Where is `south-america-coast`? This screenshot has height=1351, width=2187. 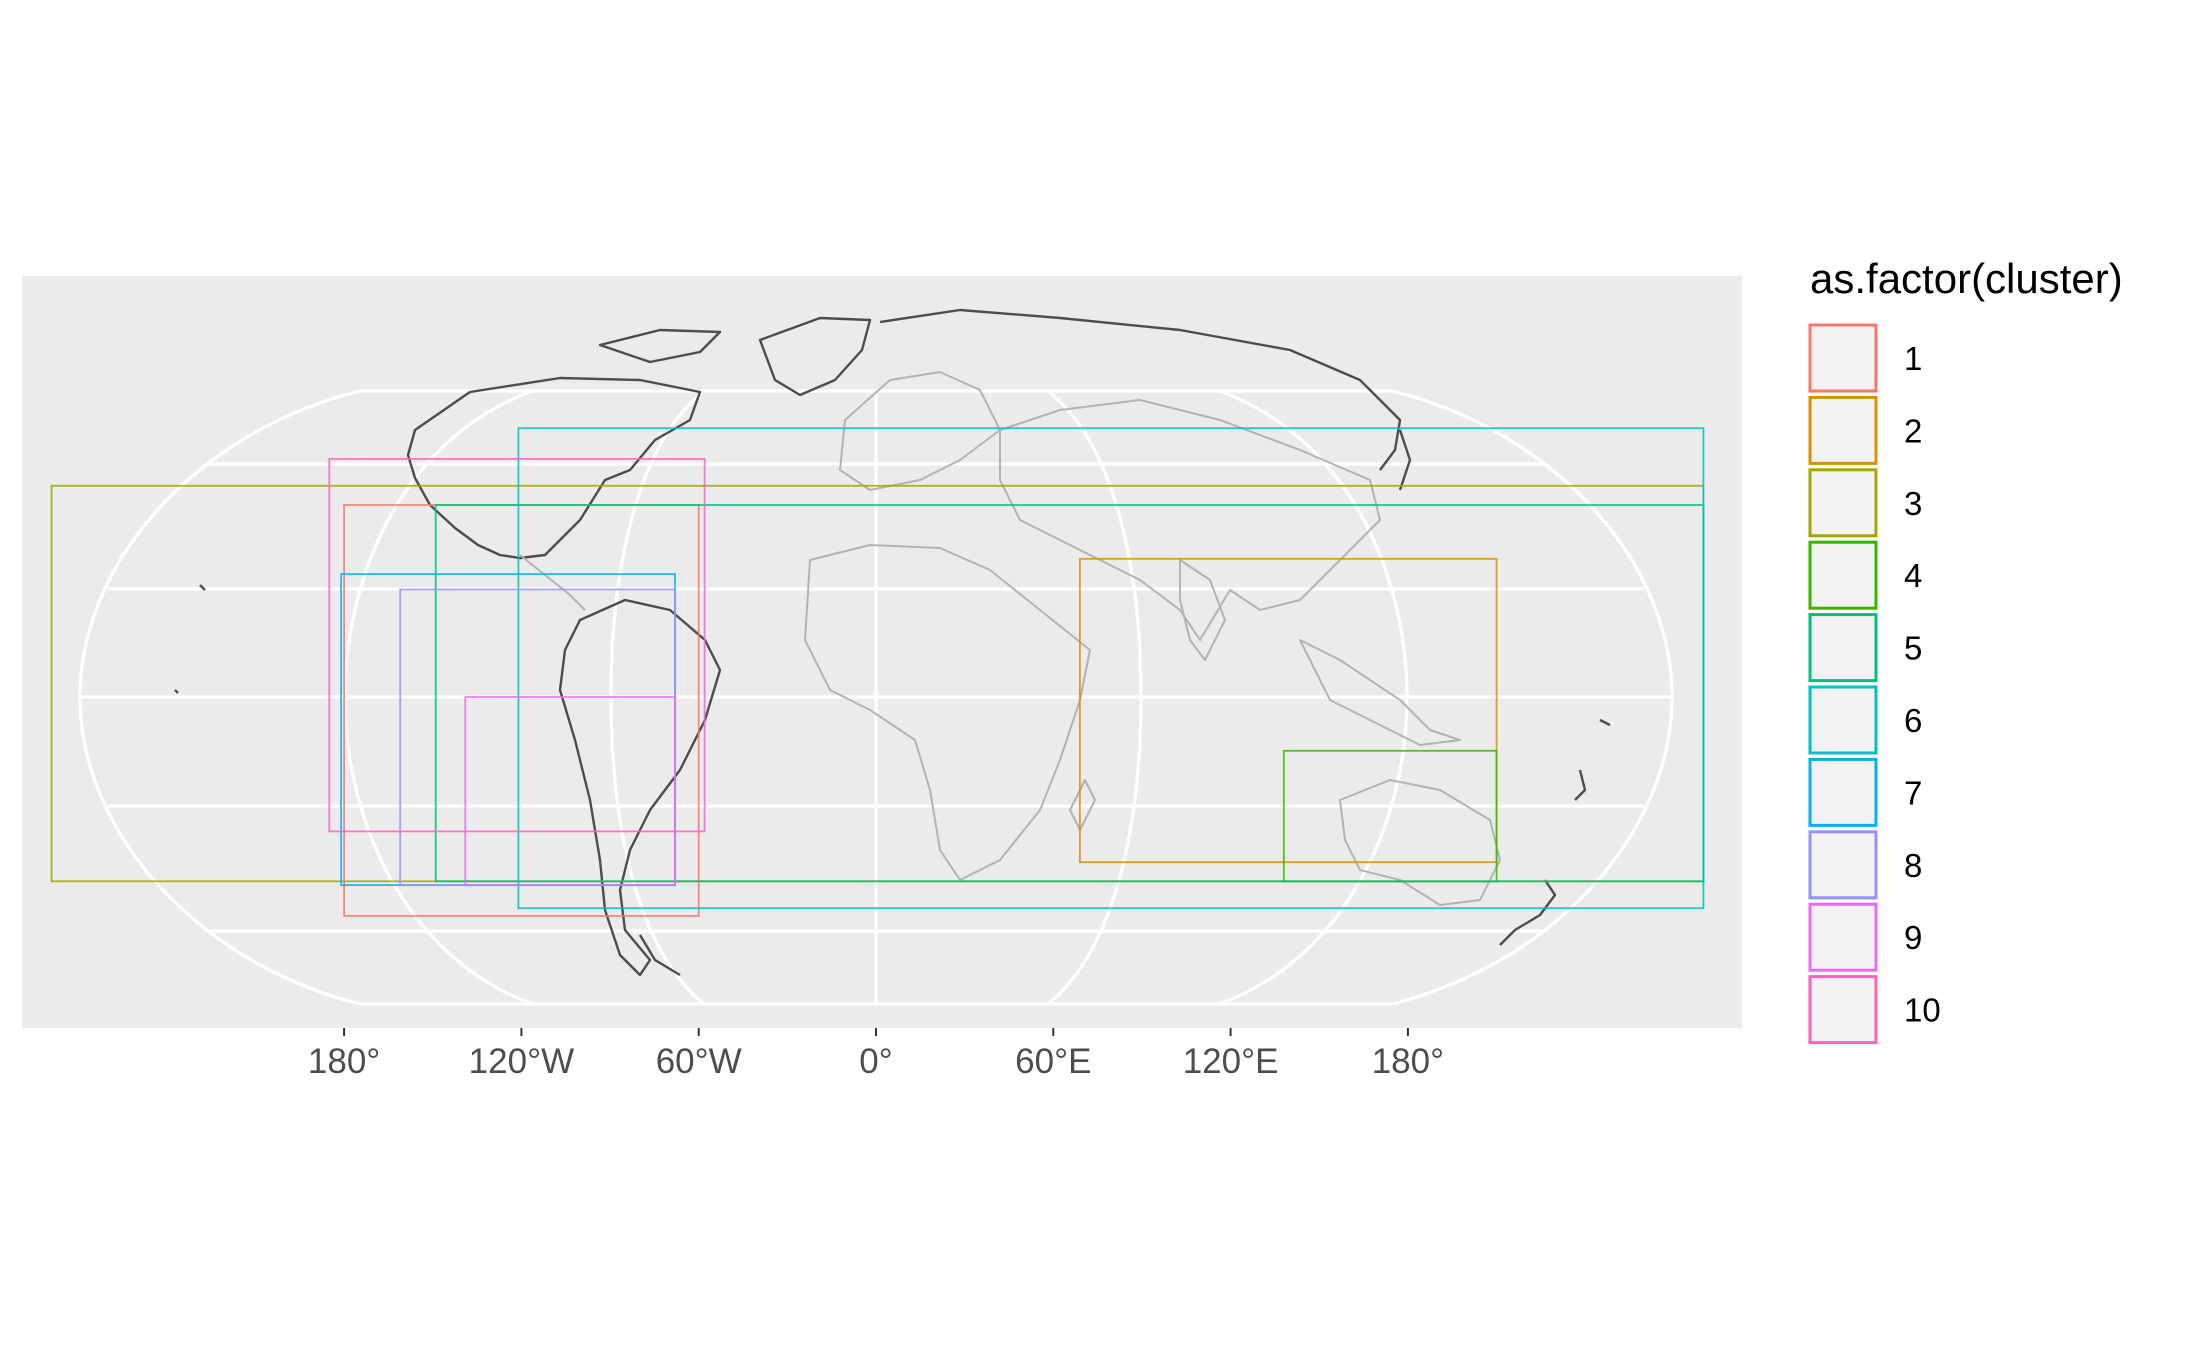
south-america-coast is located at coordinates (640, 787).